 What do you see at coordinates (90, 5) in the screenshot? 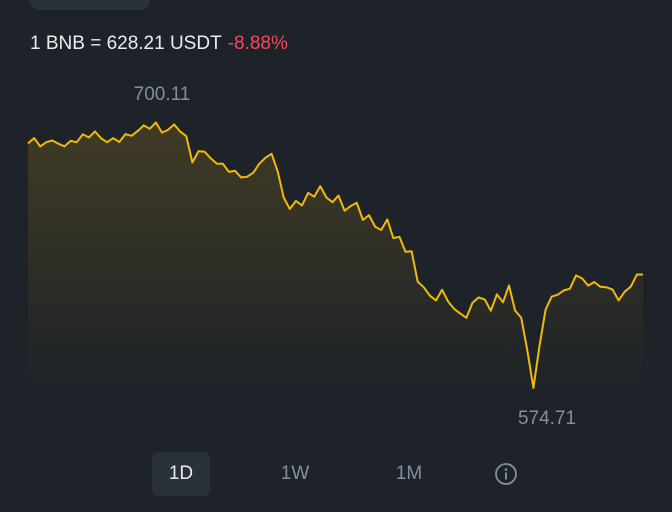
I see `top-tab-pill` at bounding box center [90, 5].